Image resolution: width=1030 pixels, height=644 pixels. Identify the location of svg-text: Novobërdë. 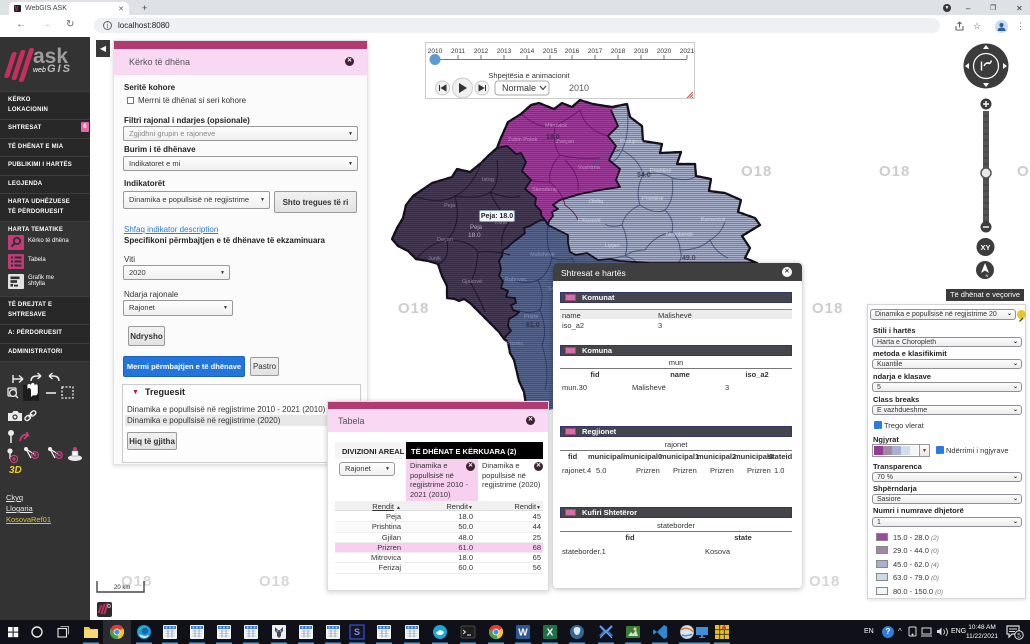
(679, 235).